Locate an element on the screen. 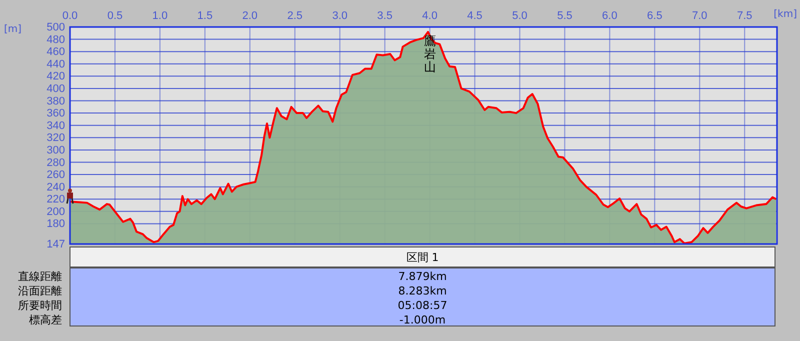 This screenshot has height=341, width=800. x-tick-label: 5.5 is located at coordinates (564, 16).